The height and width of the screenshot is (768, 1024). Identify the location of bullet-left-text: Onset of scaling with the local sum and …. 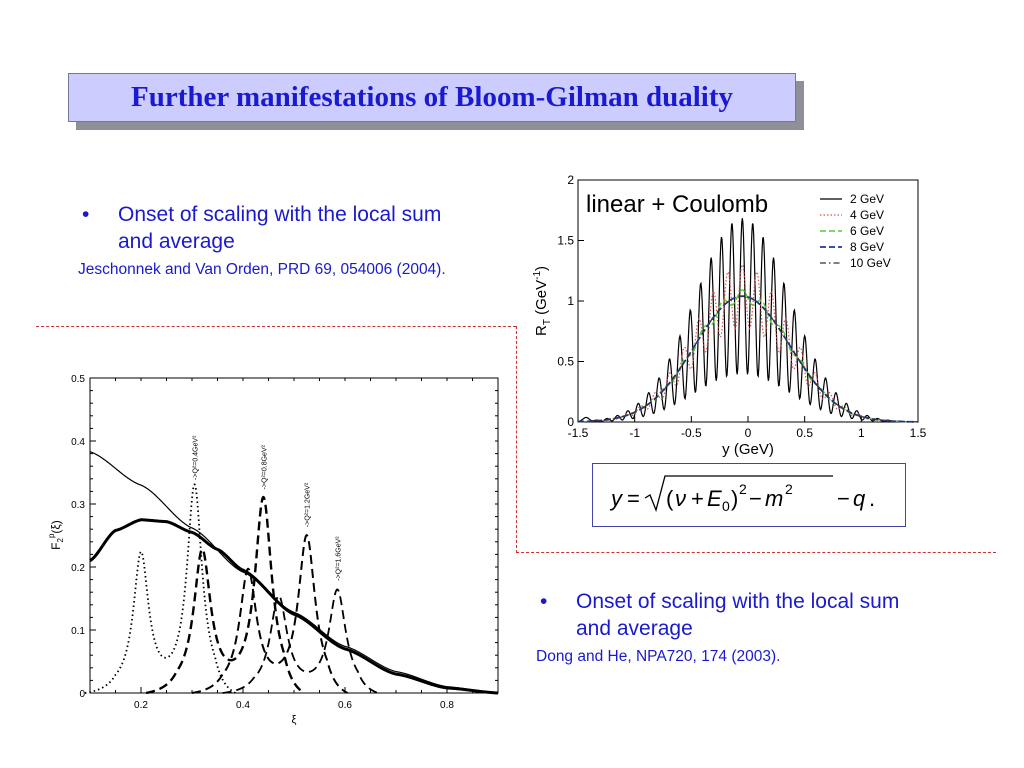
(280, 228).